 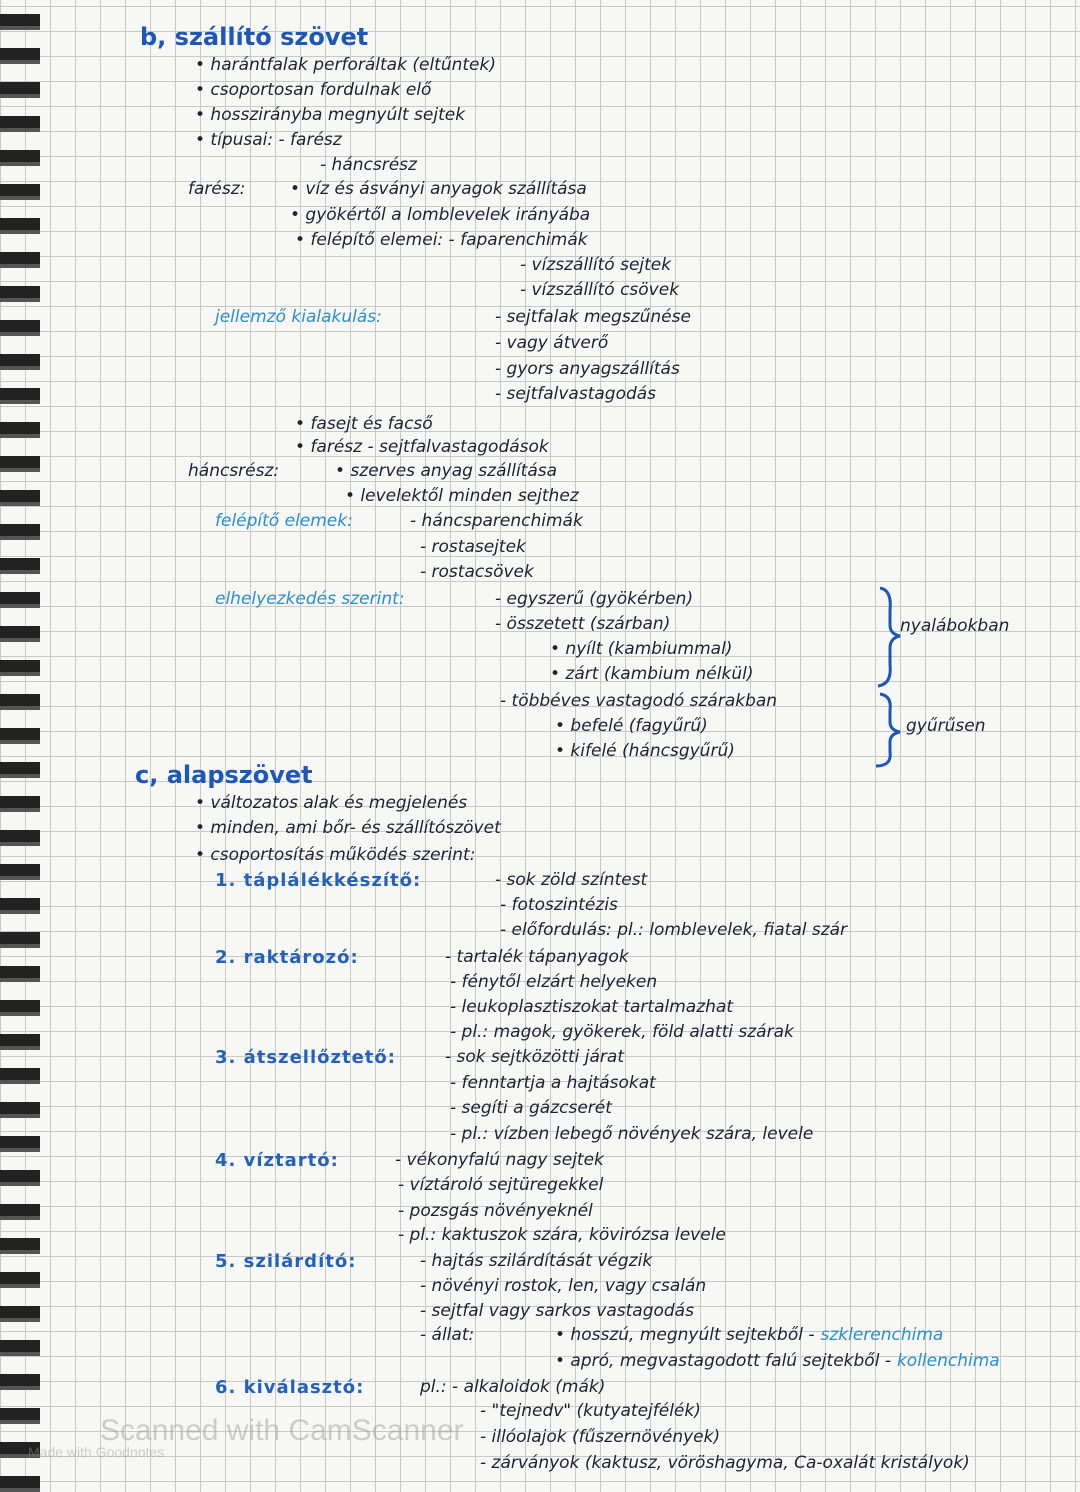 I want to click on note-line: - sejtfal vagy sarkos vastagodás, so click(x=557, y=1311).